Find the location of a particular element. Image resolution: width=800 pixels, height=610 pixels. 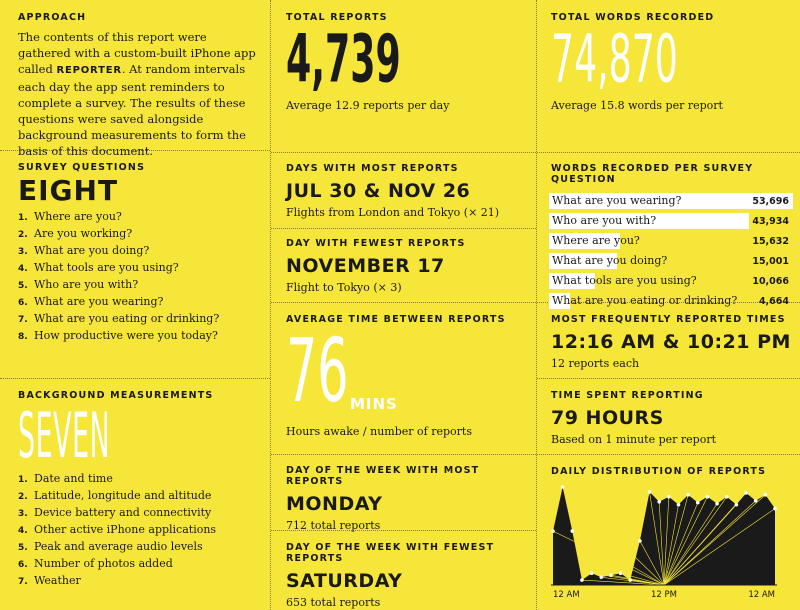

approach-label: APPROACH is located at coordinates (52, 17).